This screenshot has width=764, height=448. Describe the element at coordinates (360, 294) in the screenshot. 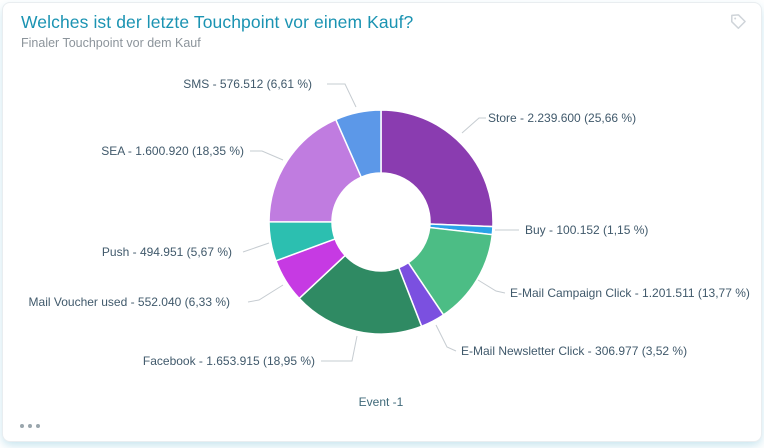

I see `donut-slice-facebook` at that location.